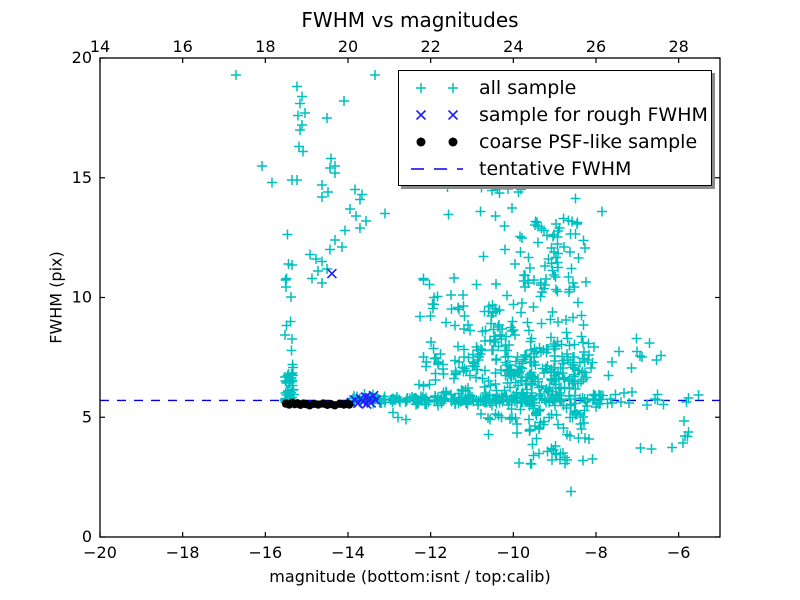  I want to click on top-tick-label: 22, so click(430, 46).